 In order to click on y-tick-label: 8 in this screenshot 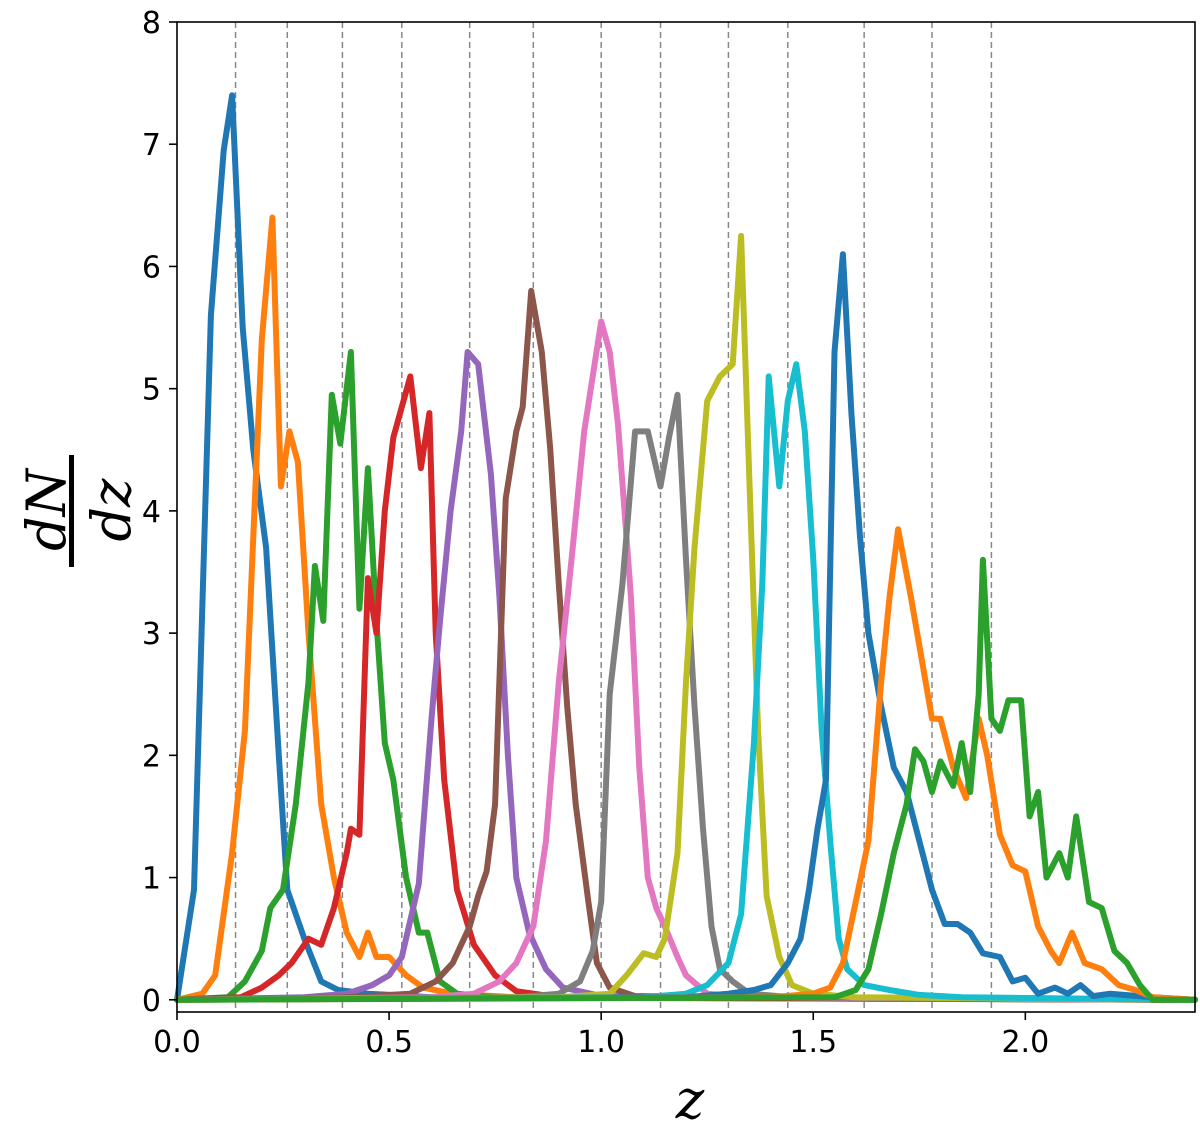, I will do `click(151, 23)`.